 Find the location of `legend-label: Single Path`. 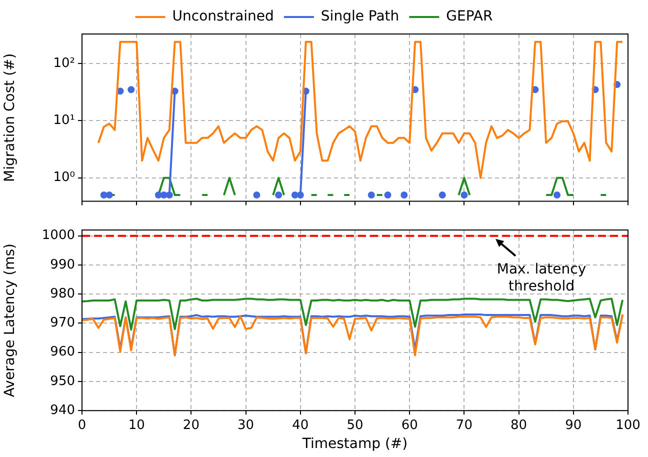

legend-label: Single Path is located at coordinates (360, 16).